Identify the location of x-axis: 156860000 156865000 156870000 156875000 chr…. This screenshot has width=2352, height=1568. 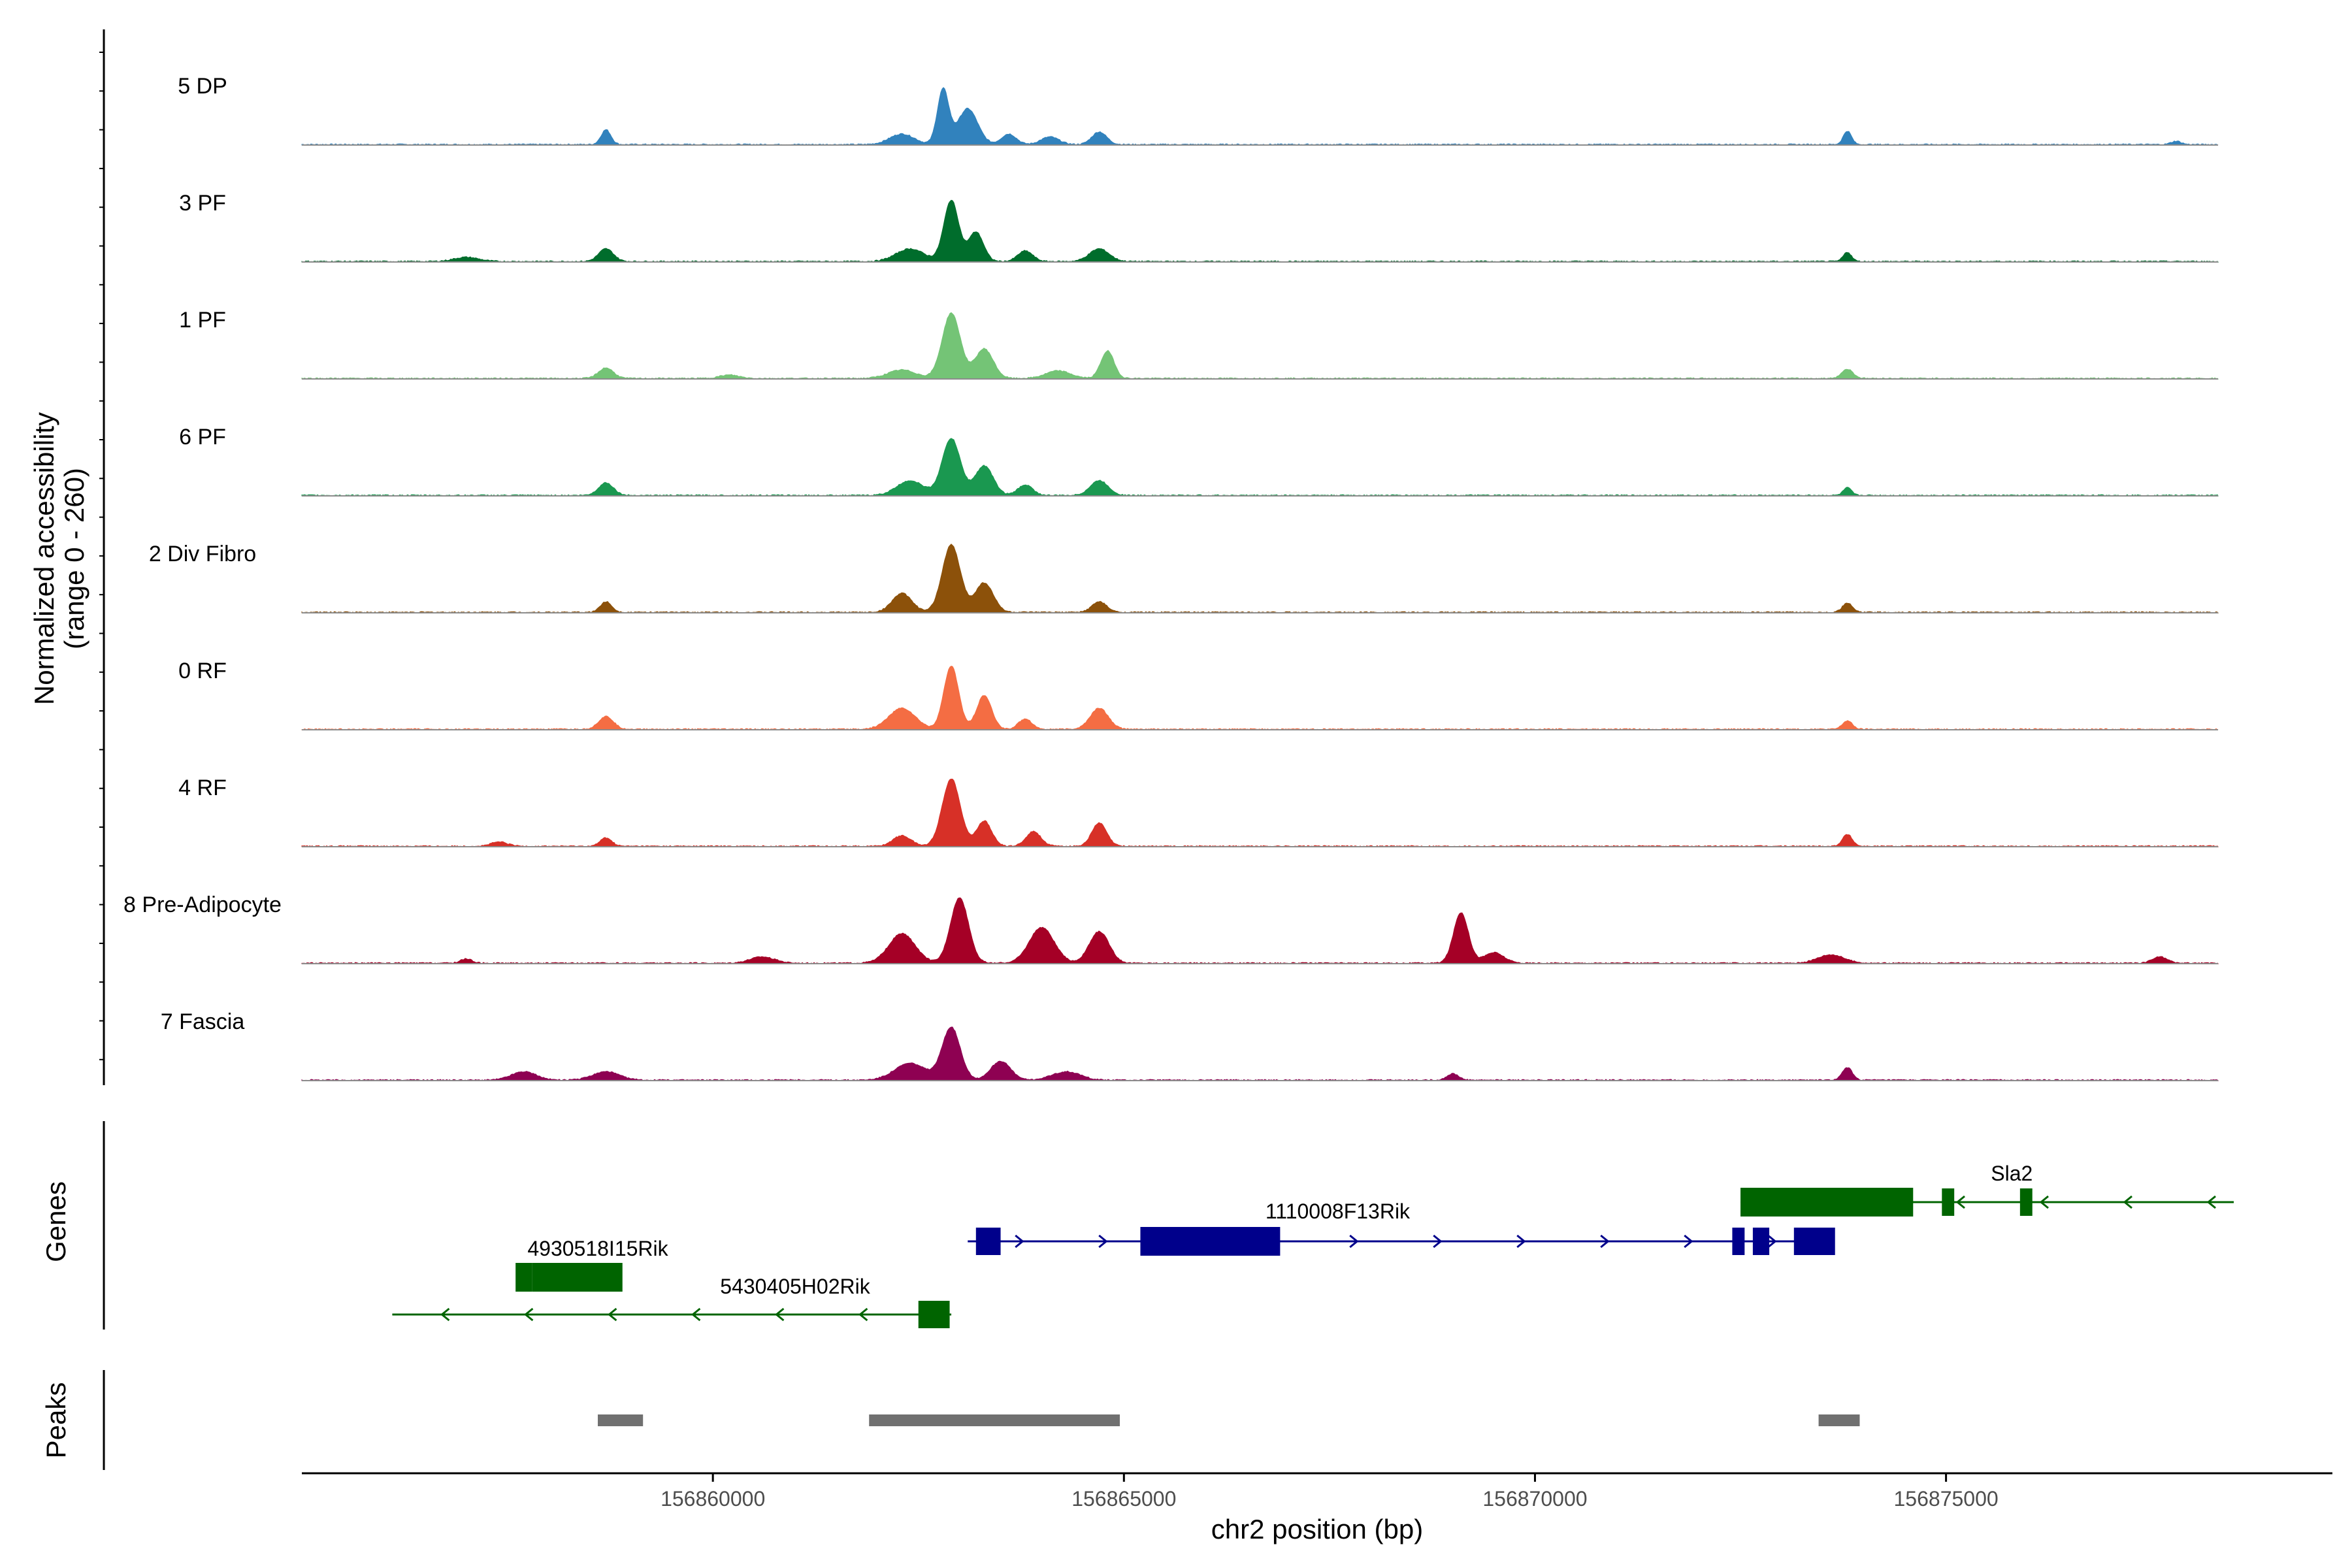
(1317, 1508).